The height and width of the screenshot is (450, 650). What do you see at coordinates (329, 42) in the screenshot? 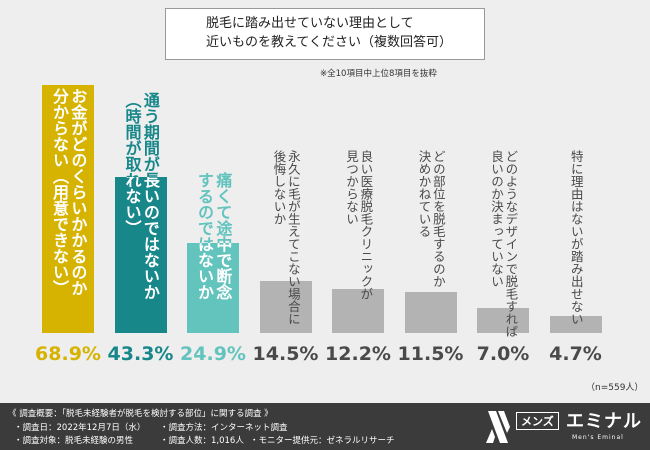
I see `title-line: 近いものを教えてください（複数回答可）` at bounding box center [329, 42].